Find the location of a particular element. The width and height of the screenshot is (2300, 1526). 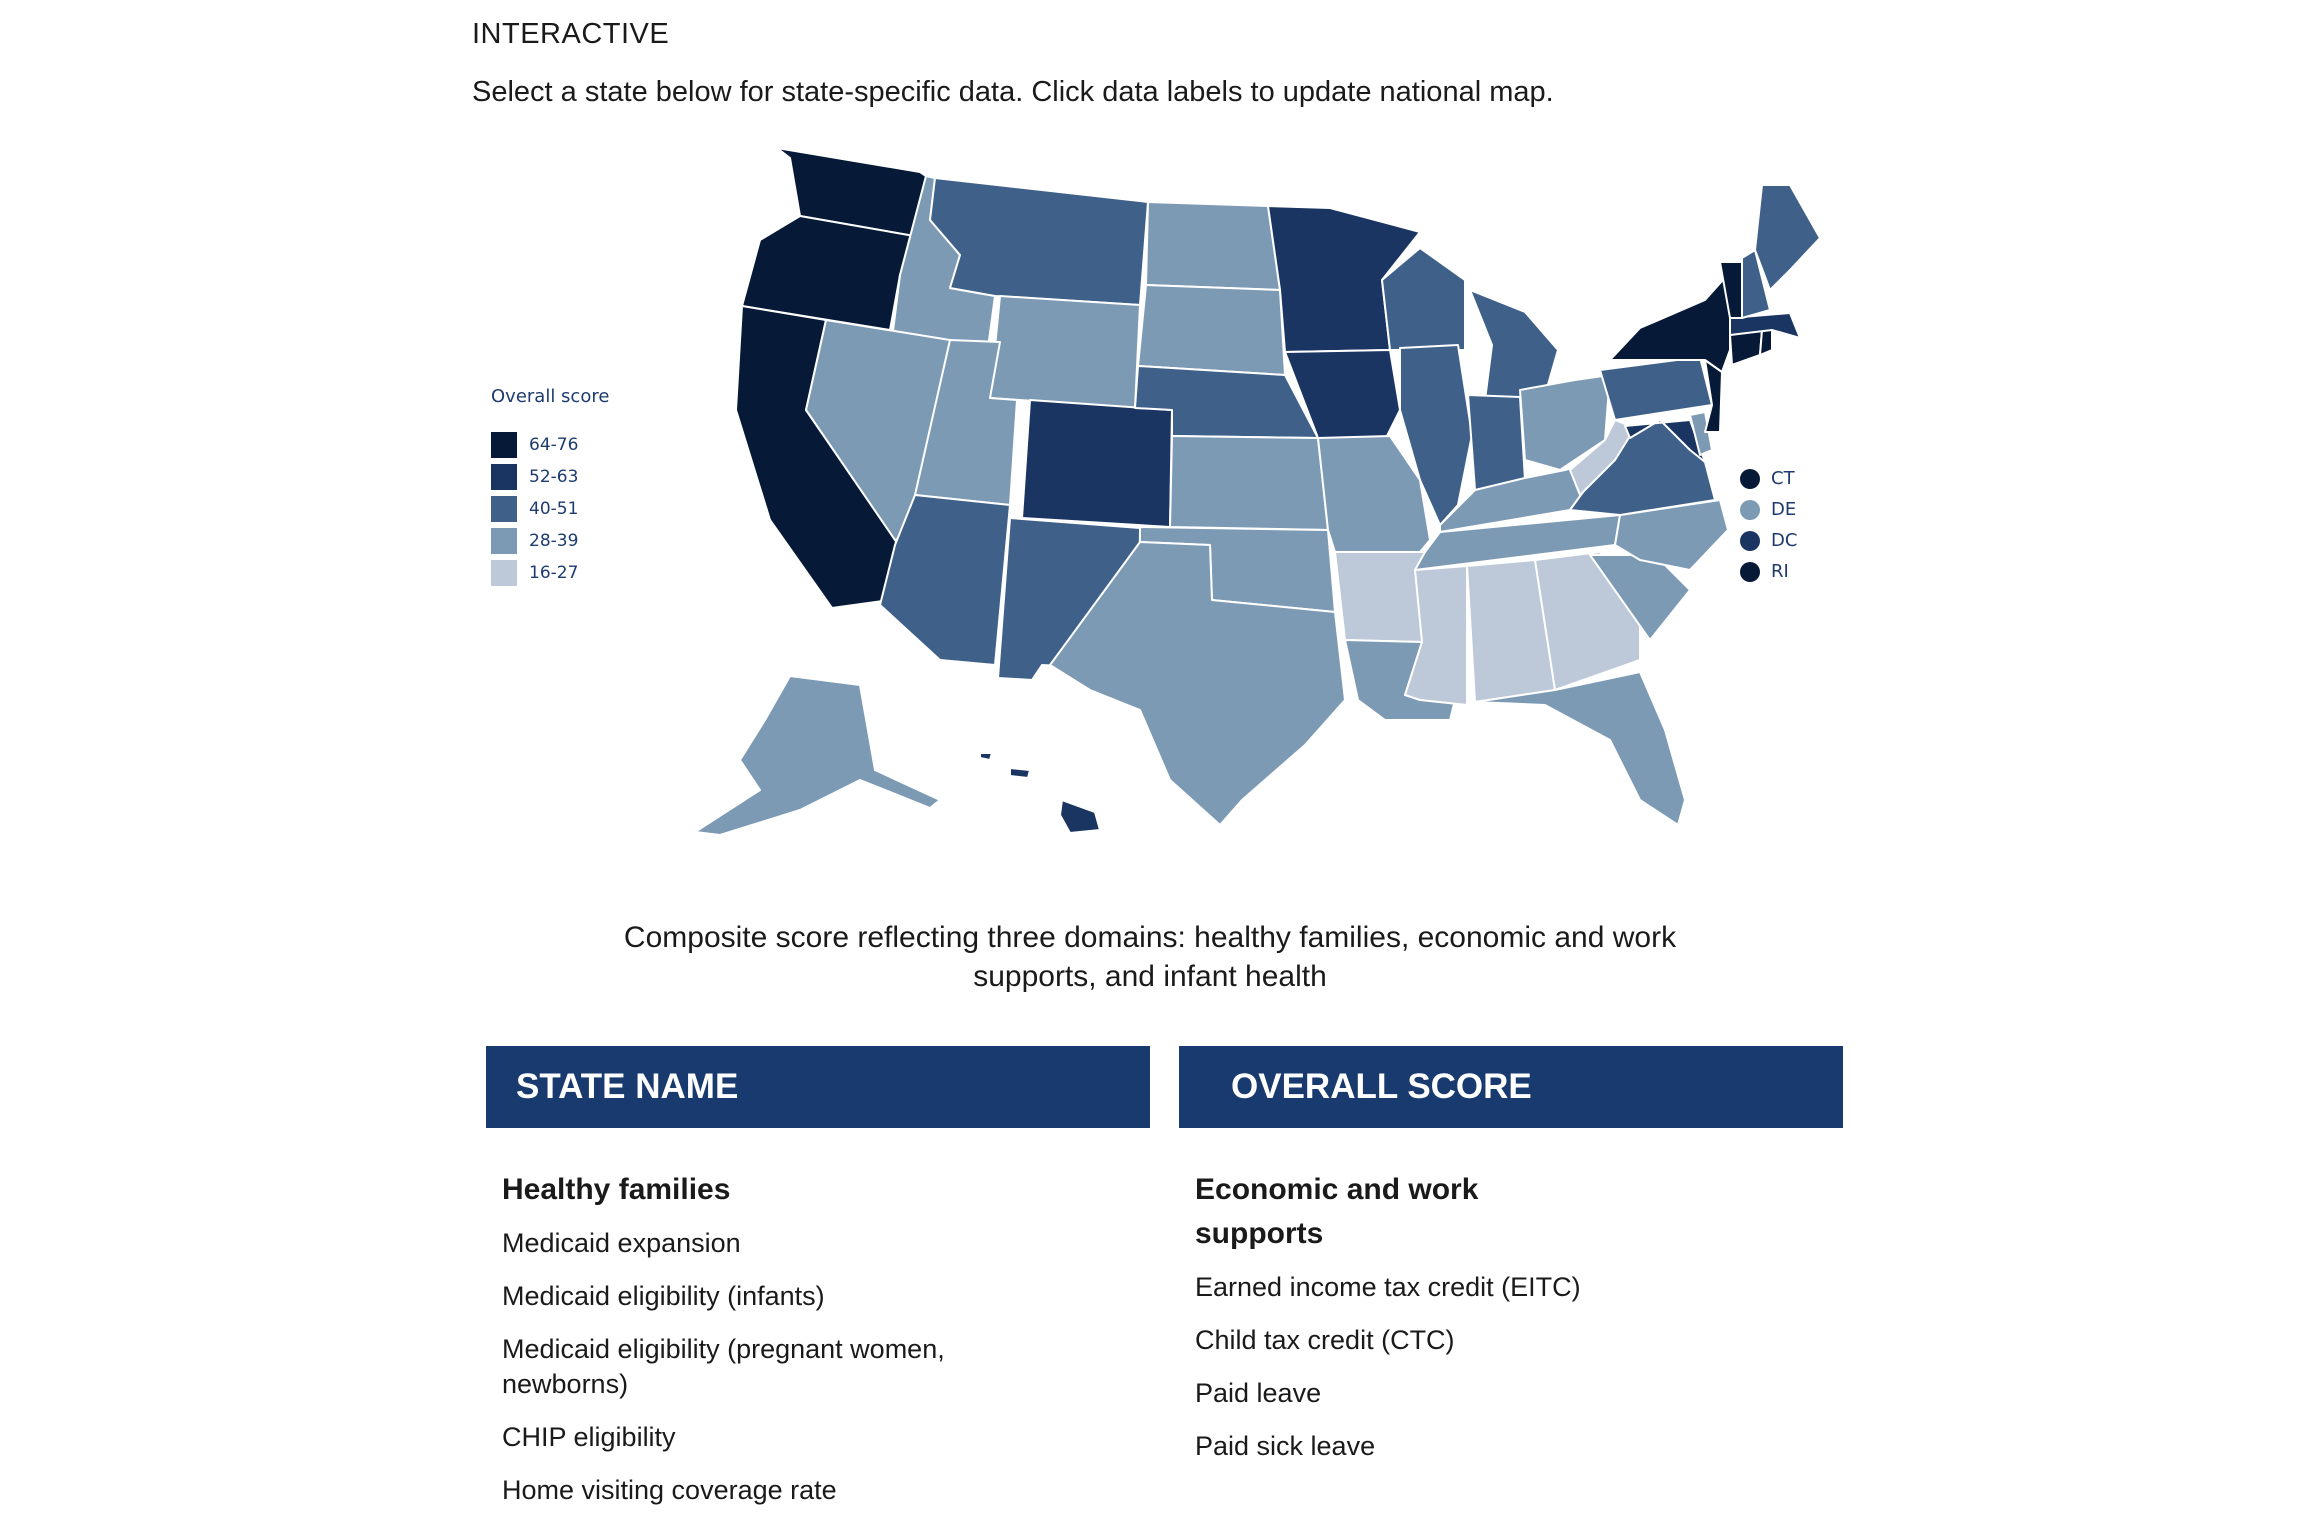

overall-score-header: OVERALL SCORE is located at coordinates (1511, 1087).